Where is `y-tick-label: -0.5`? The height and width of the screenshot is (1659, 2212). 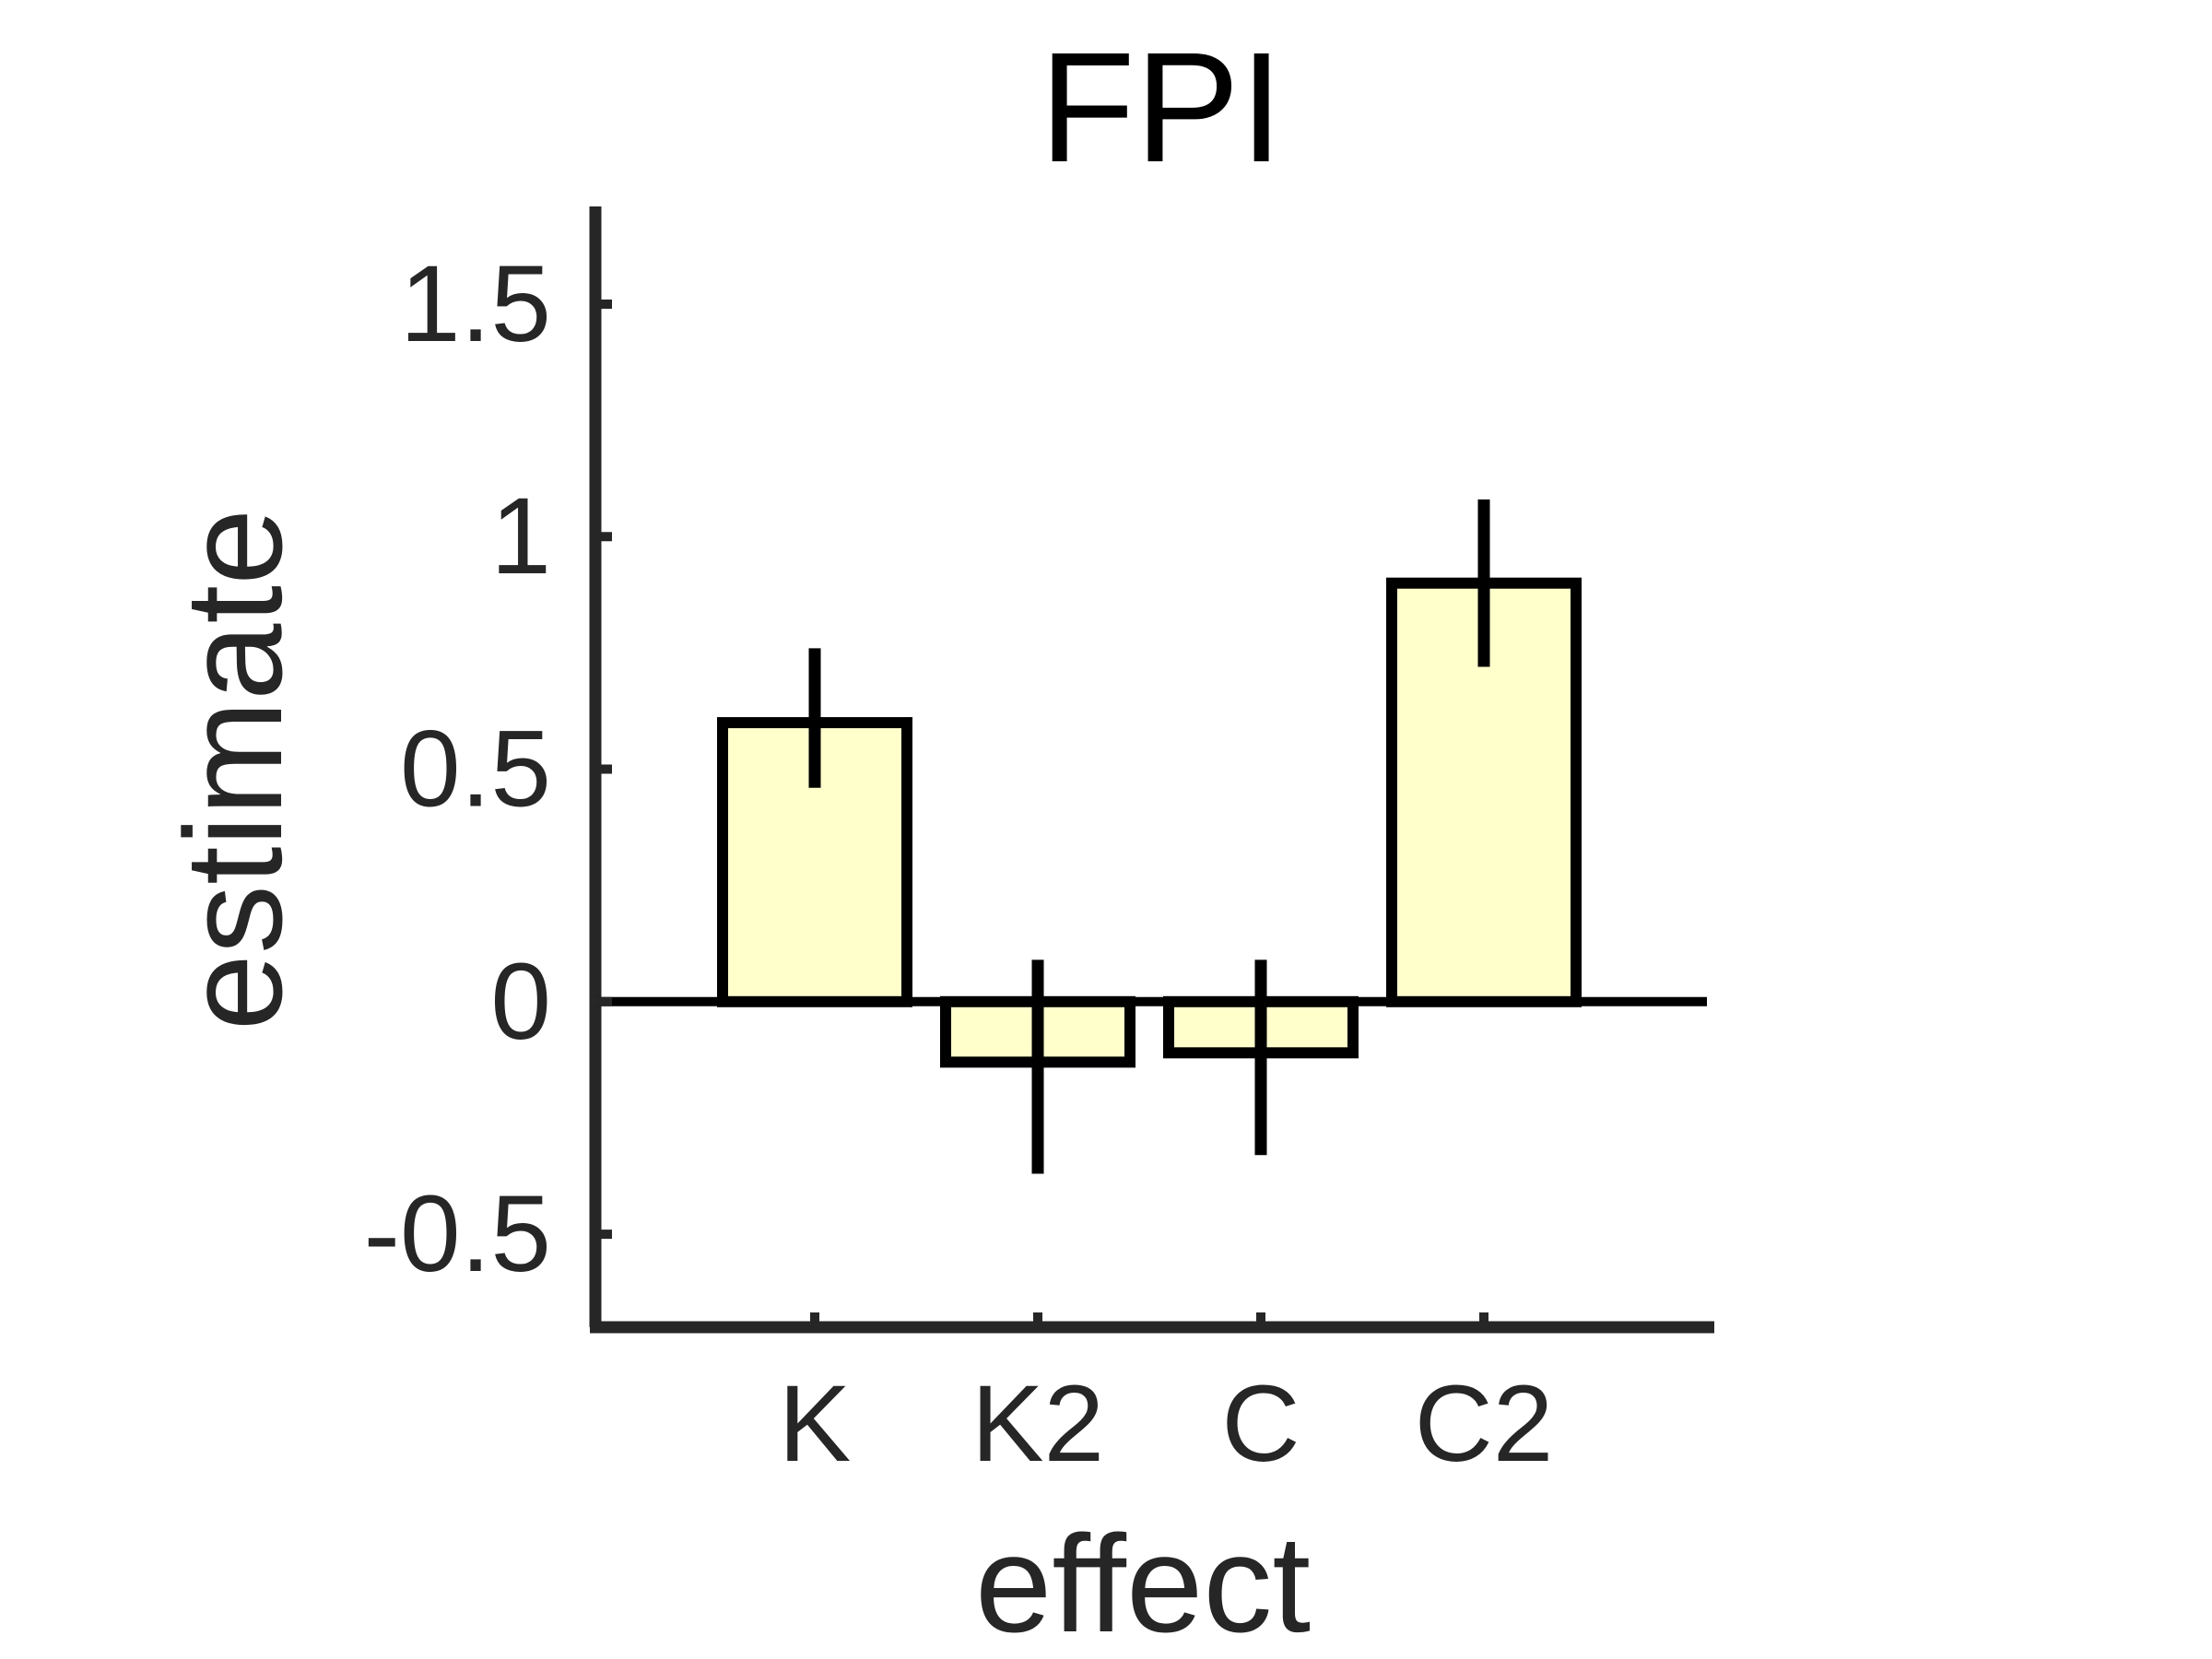 y-tick-label: -0.5 is located at coordinates (457, 1234).